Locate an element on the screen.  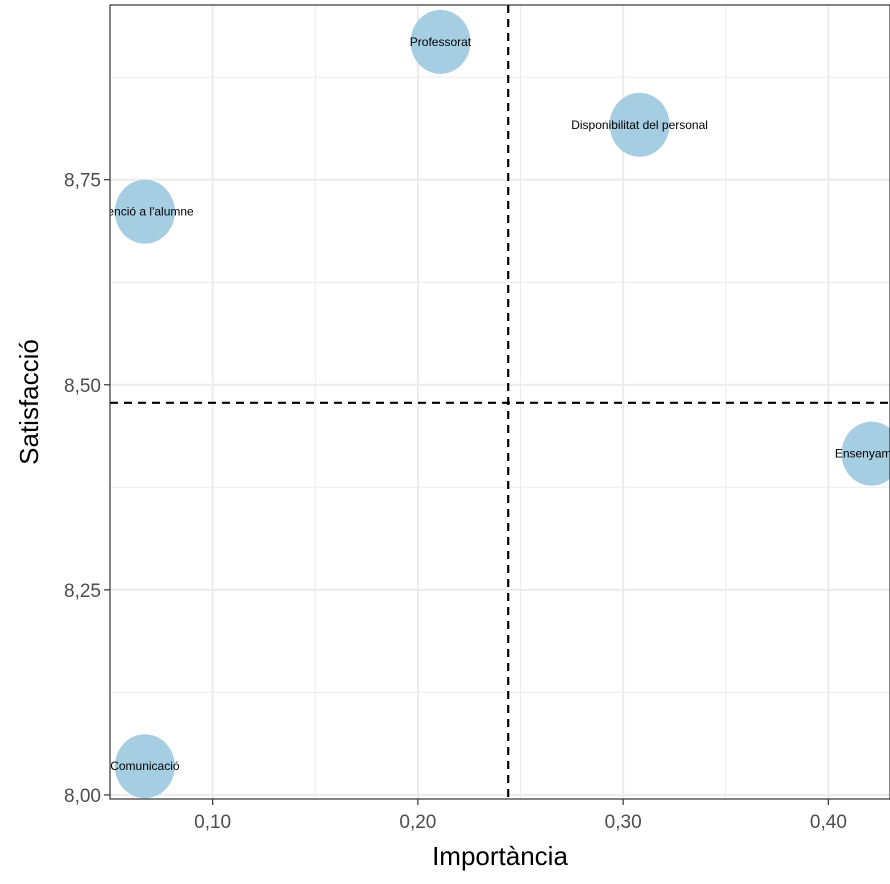
y-axis-title: Satisfacció is located at coordinates (29, 402).